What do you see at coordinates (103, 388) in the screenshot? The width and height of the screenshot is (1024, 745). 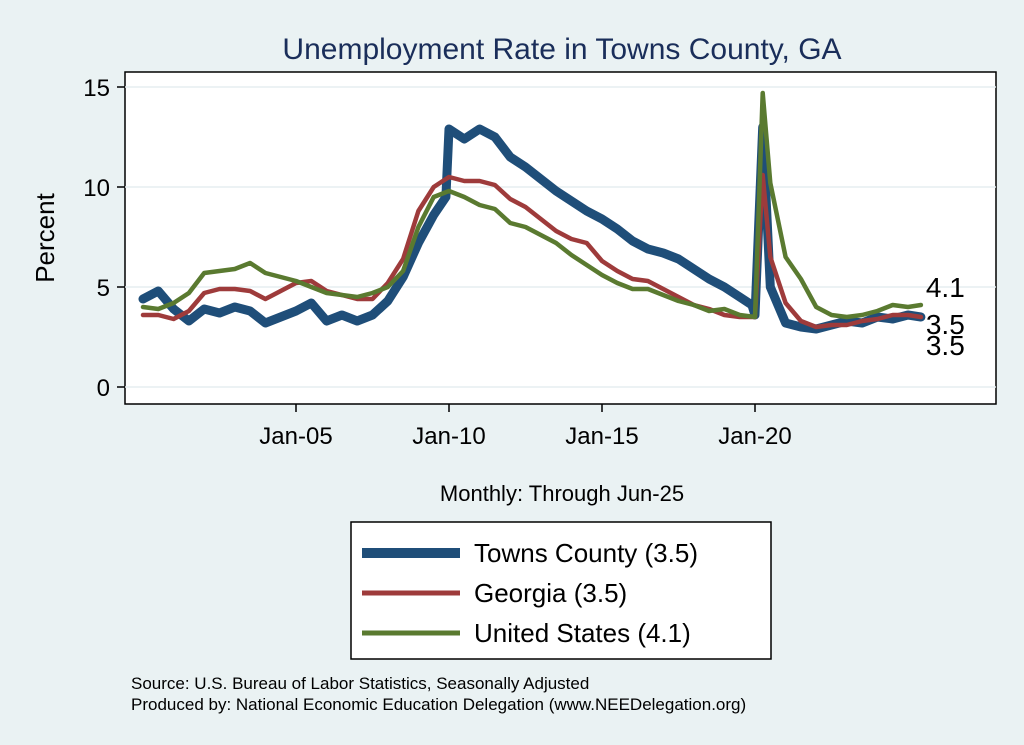 I see `y-tick-label: 0` at bounding box center [103, 388].